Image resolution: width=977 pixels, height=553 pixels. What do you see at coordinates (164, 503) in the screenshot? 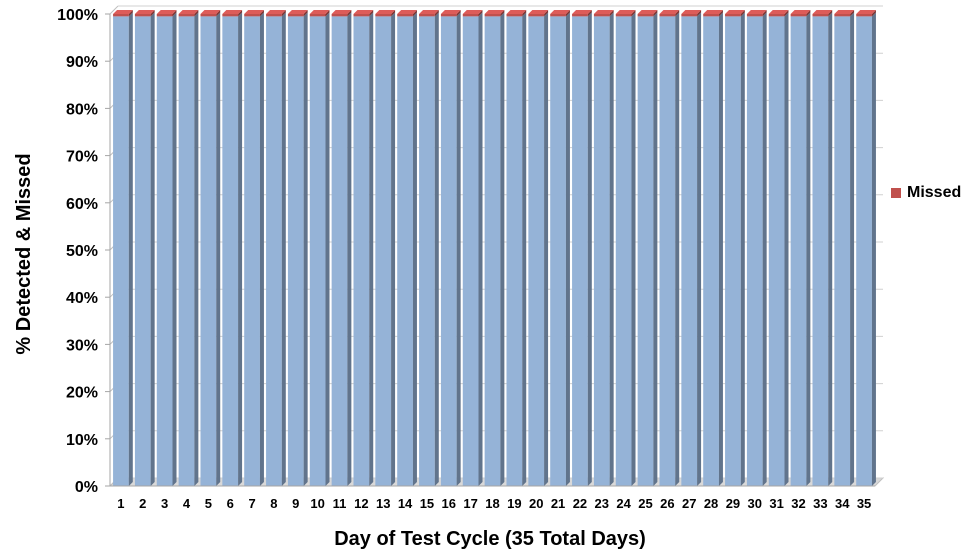
I see `x-tick-label: 3` at bounding box center [164, 503].